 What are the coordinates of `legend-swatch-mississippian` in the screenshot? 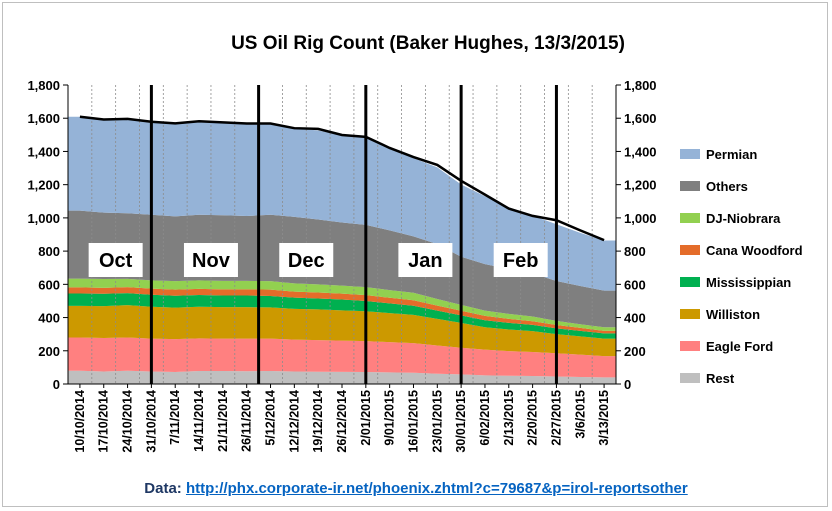 It's located at (690, 282).